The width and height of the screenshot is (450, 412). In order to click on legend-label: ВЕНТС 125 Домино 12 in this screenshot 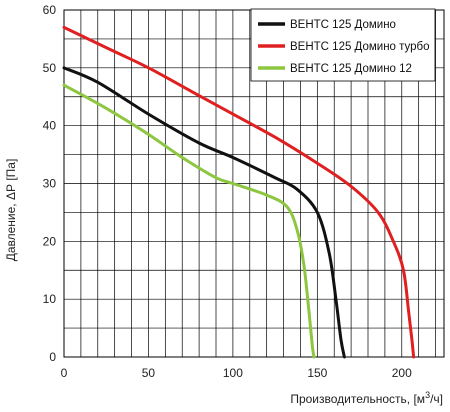, I will do `click(351, 69)`.